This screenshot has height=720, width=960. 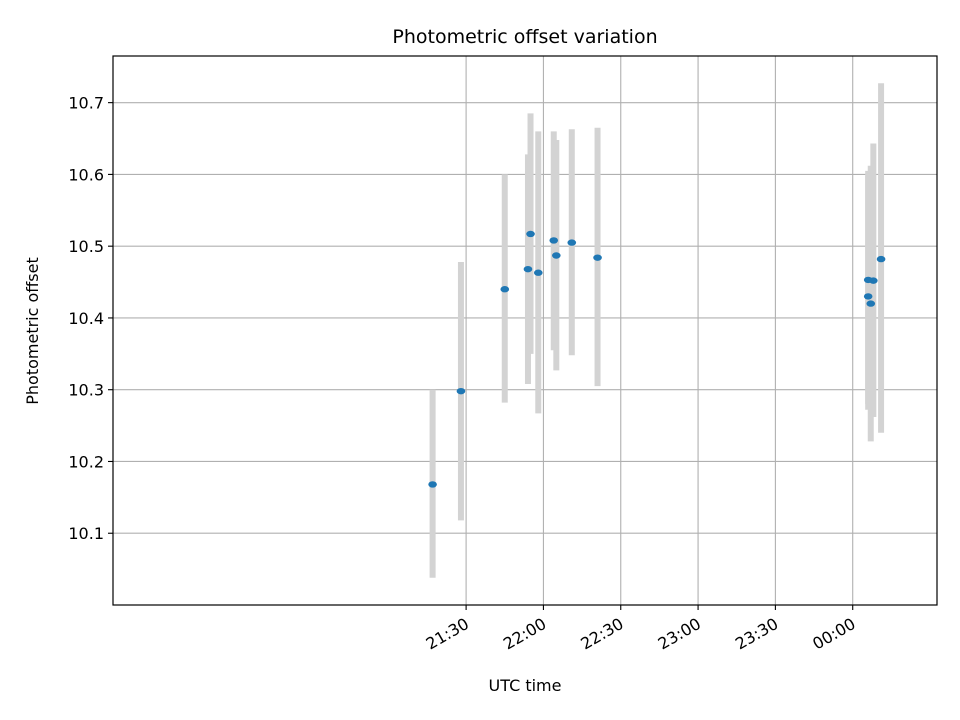 I want to click on y-tick-label: 10.2, so click(x=86, y=461).